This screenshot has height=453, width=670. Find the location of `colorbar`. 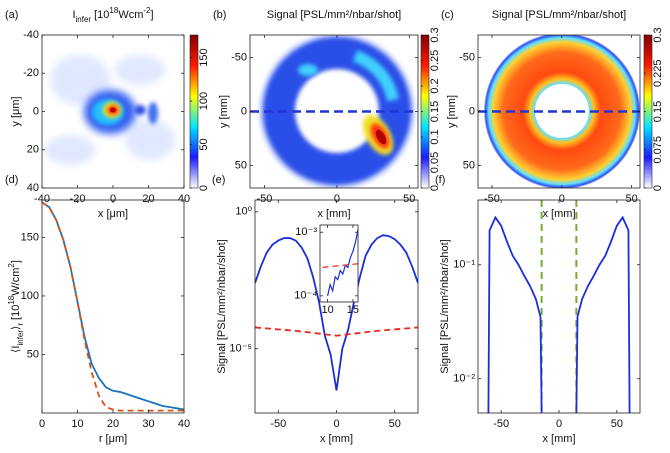

colorbar is located at coordinates (194, 111).